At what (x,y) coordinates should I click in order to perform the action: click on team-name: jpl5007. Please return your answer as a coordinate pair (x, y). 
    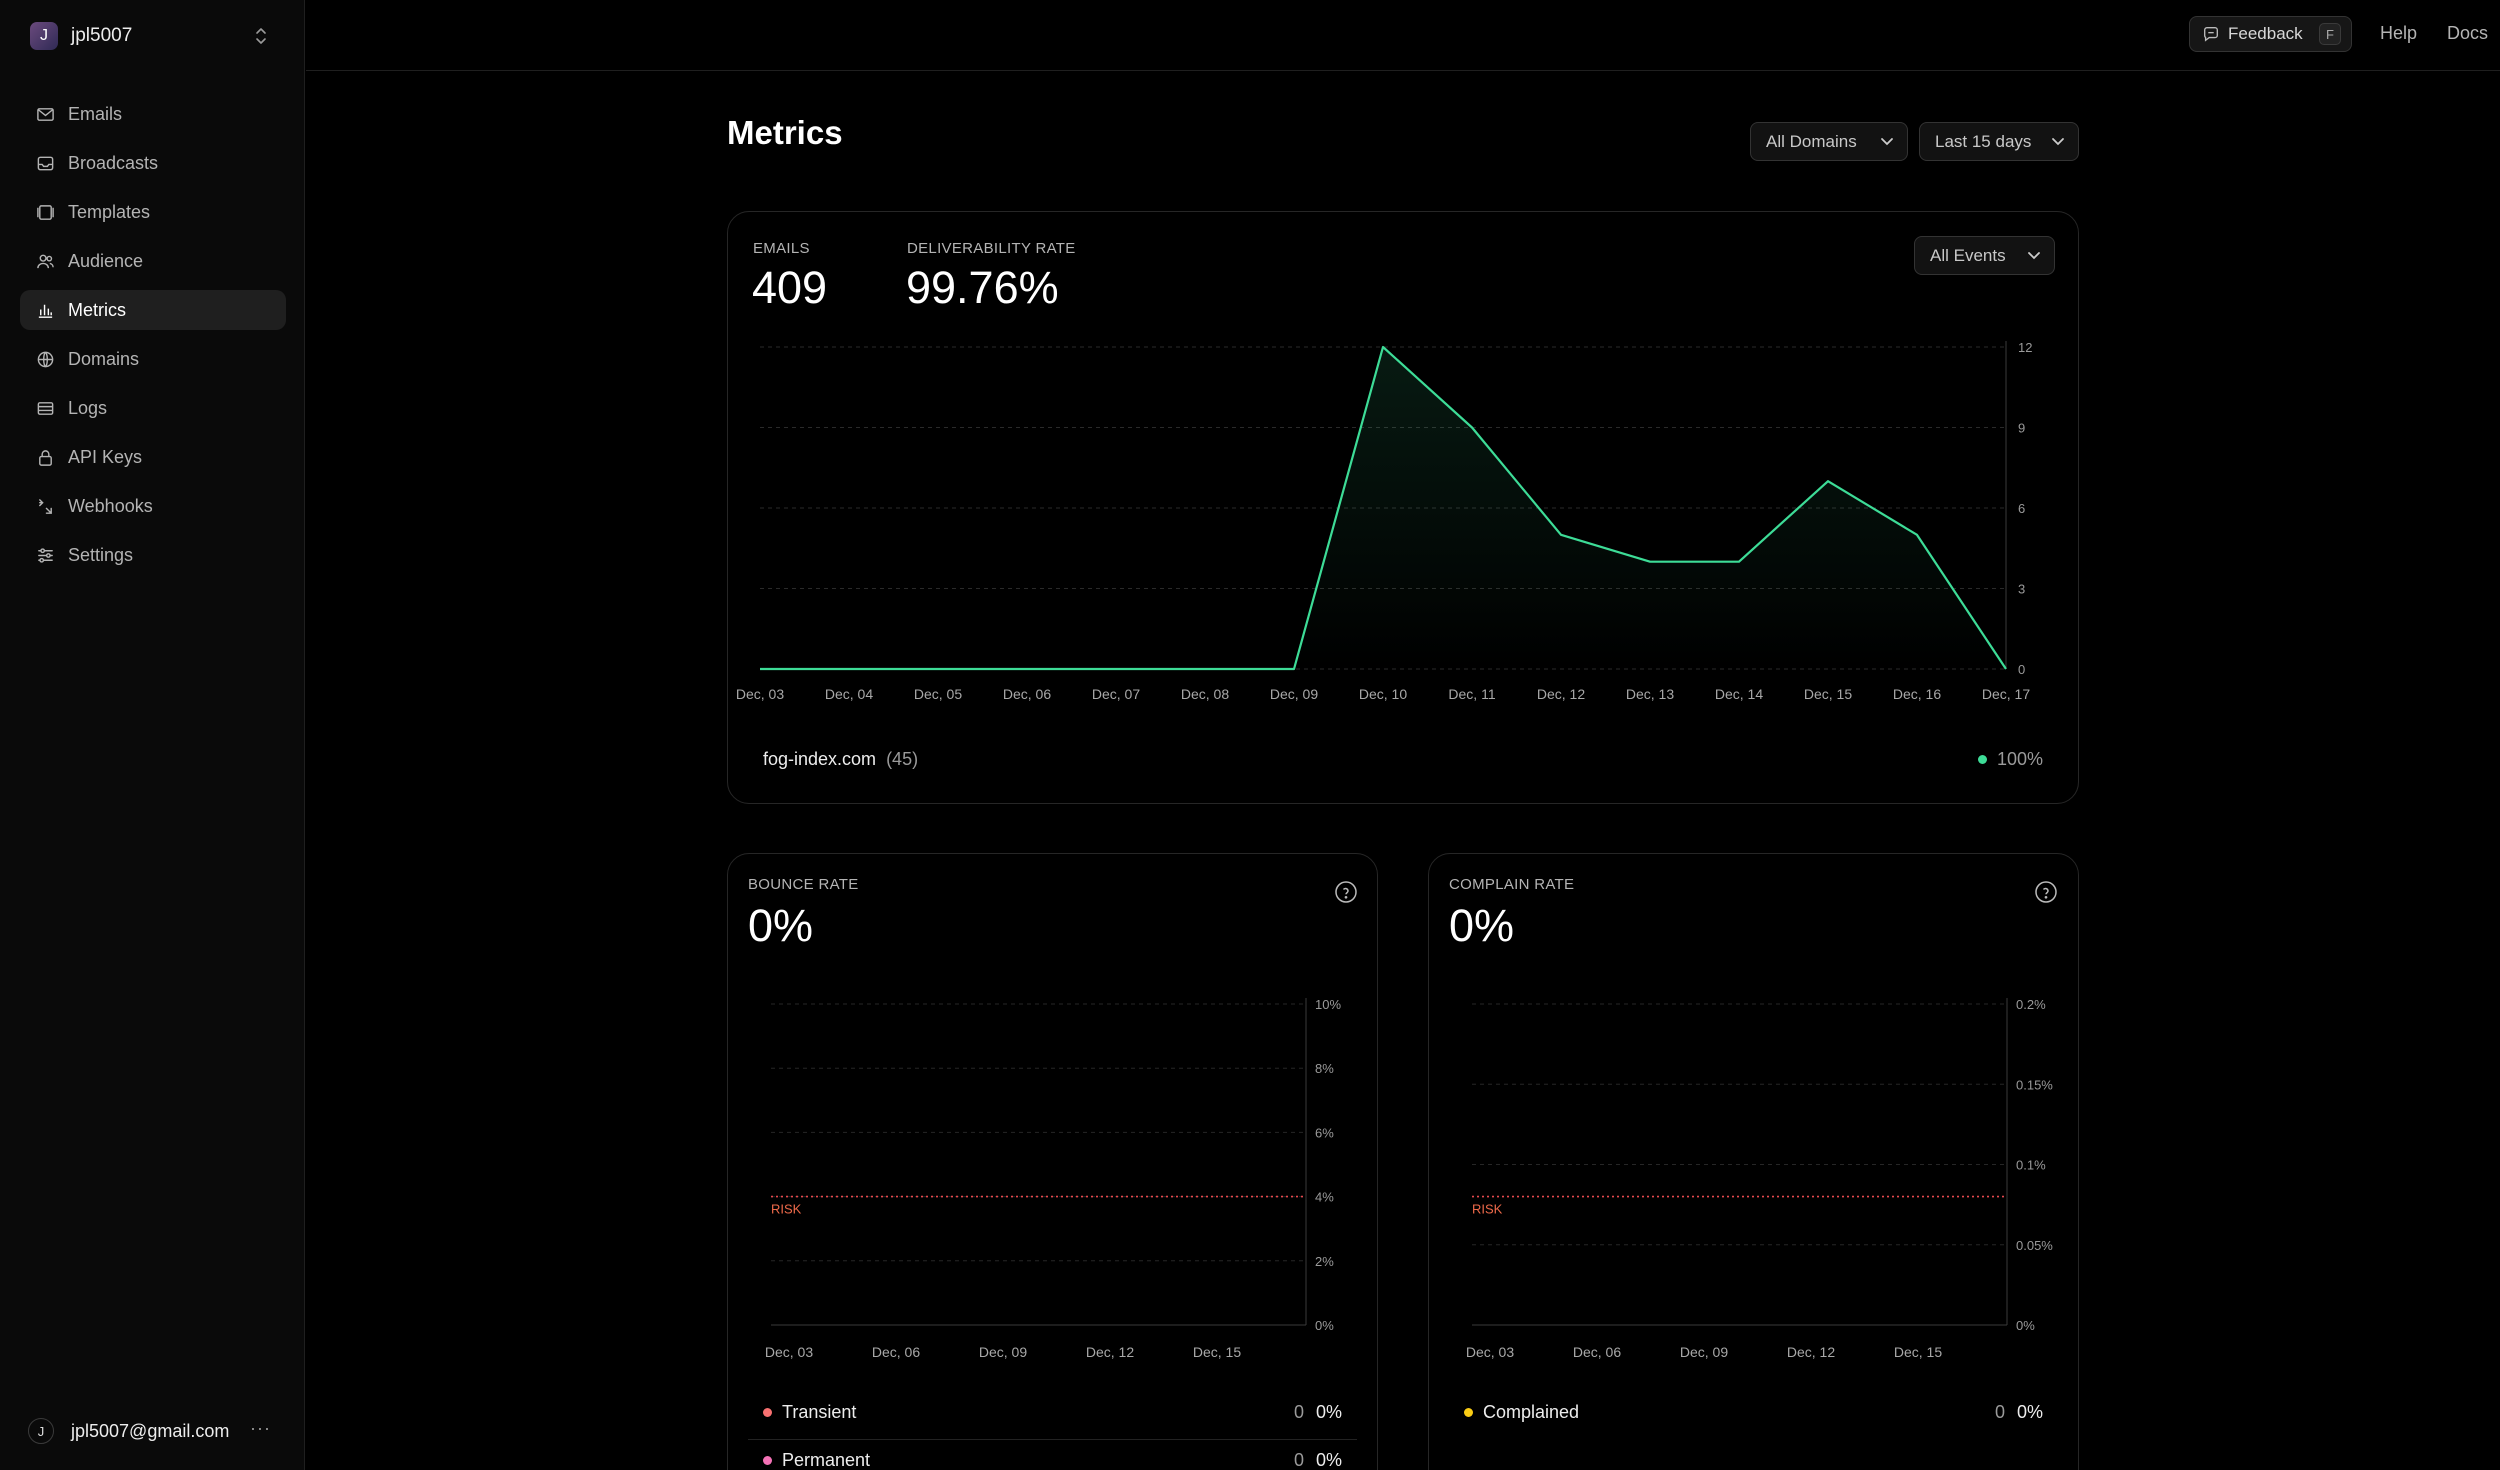
    Looking at the image, I should click on (102, 35).